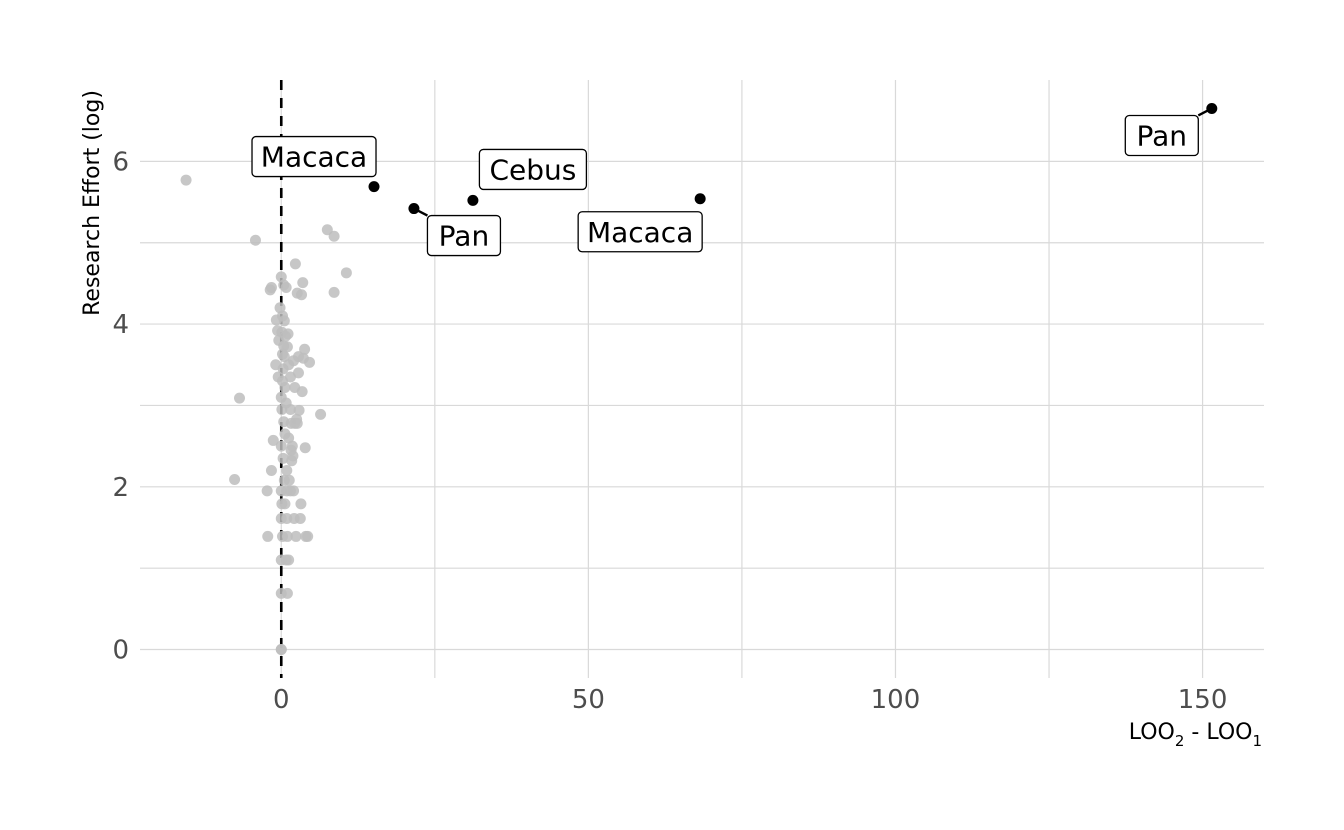 This screenshot has height=830, width=1344. I want to click on y-tick-label: 0, so click(120, 651).